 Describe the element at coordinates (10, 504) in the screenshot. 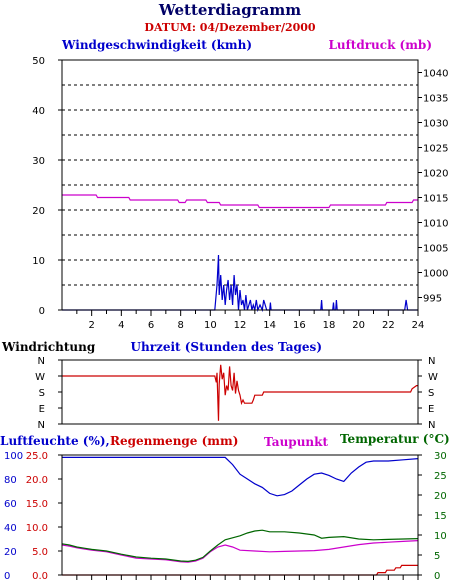

I see `humidity-tick-label: 60` at that location.